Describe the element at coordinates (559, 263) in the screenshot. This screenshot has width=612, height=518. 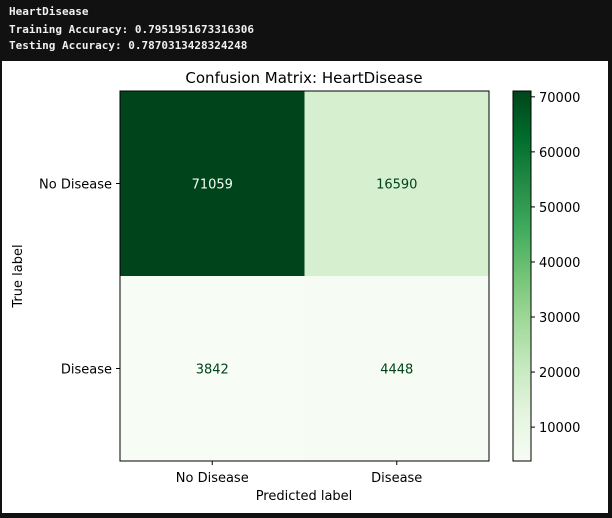
I see `colorbar-tick-label-3: 40000` at that location.